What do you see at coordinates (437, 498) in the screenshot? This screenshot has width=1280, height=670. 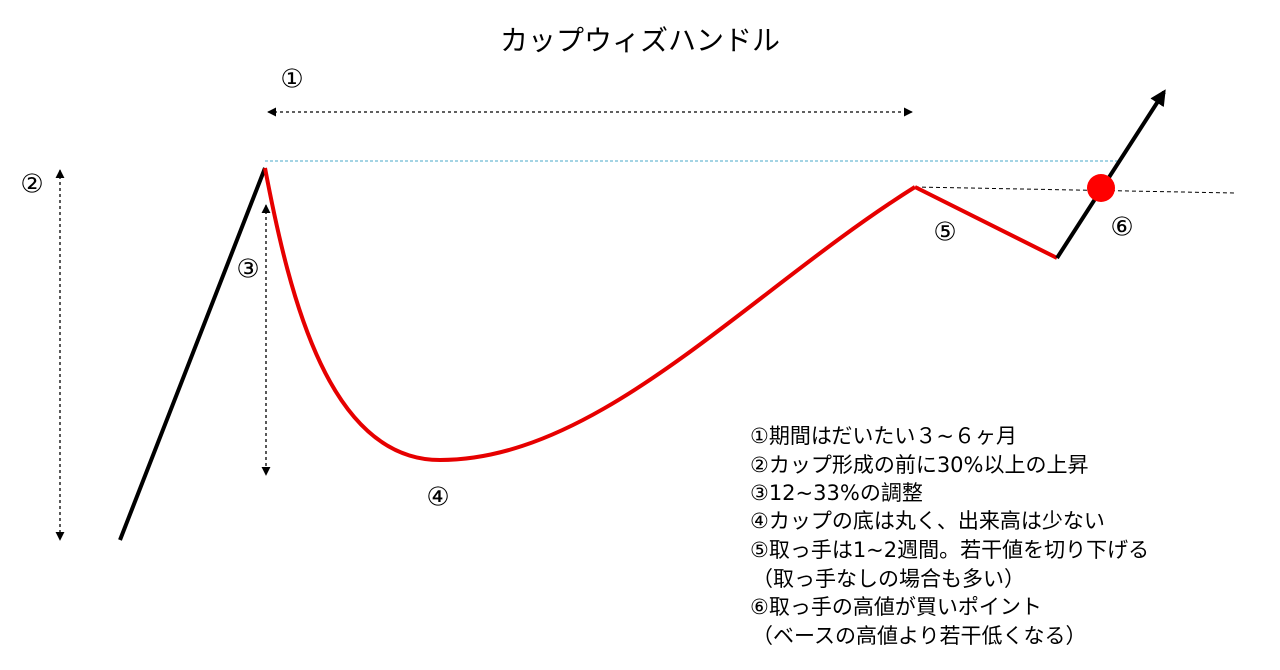 I see `marker: ④` at bounding box center [437, 498].